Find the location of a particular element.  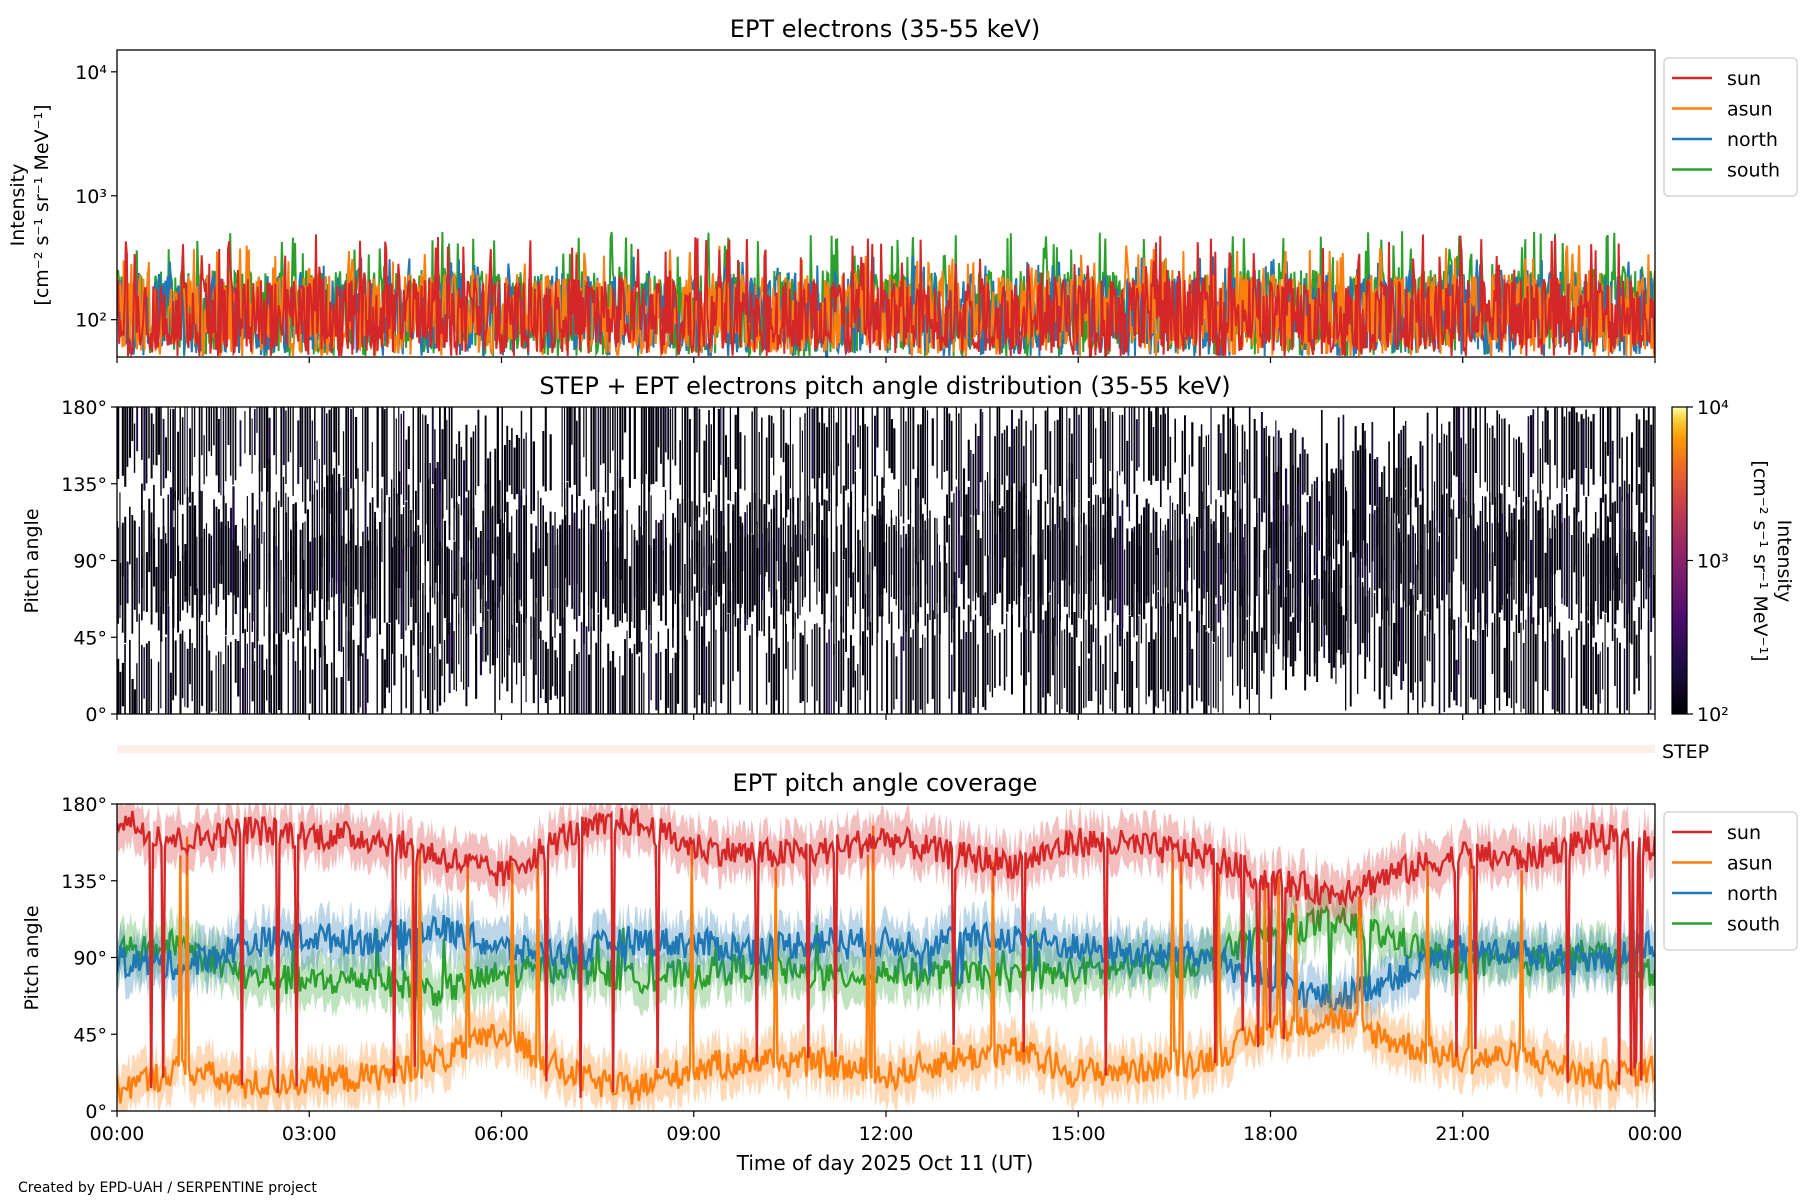

coverage-xtick-label: 03:00 is located at coordinates (309, 1134).